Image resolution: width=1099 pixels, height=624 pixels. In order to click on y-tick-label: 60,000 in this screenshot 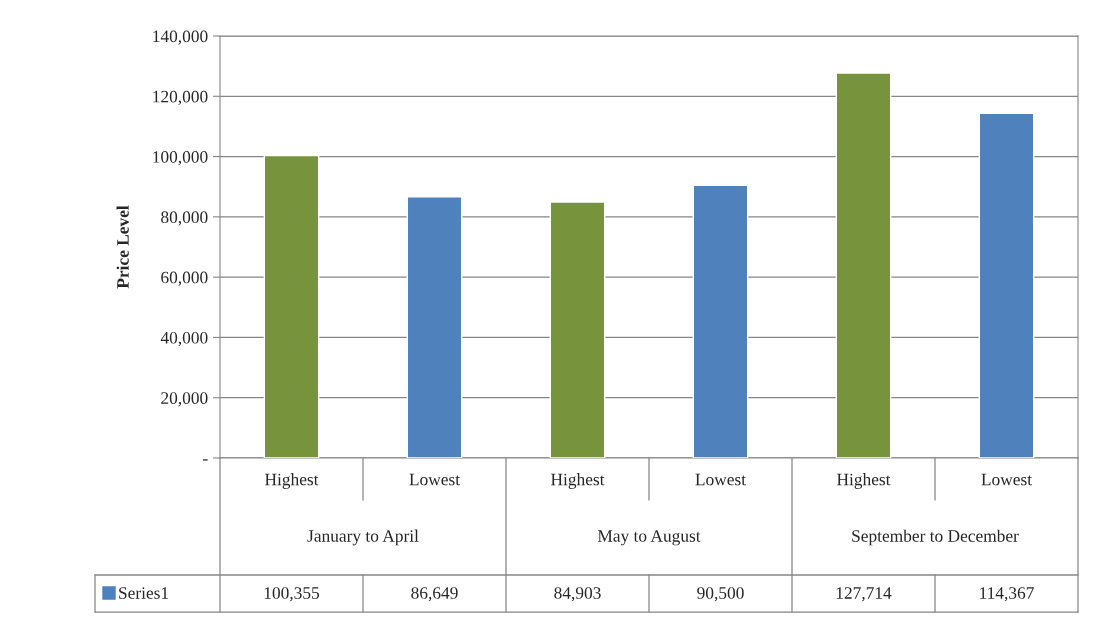, I will do `click(184, 278)`.